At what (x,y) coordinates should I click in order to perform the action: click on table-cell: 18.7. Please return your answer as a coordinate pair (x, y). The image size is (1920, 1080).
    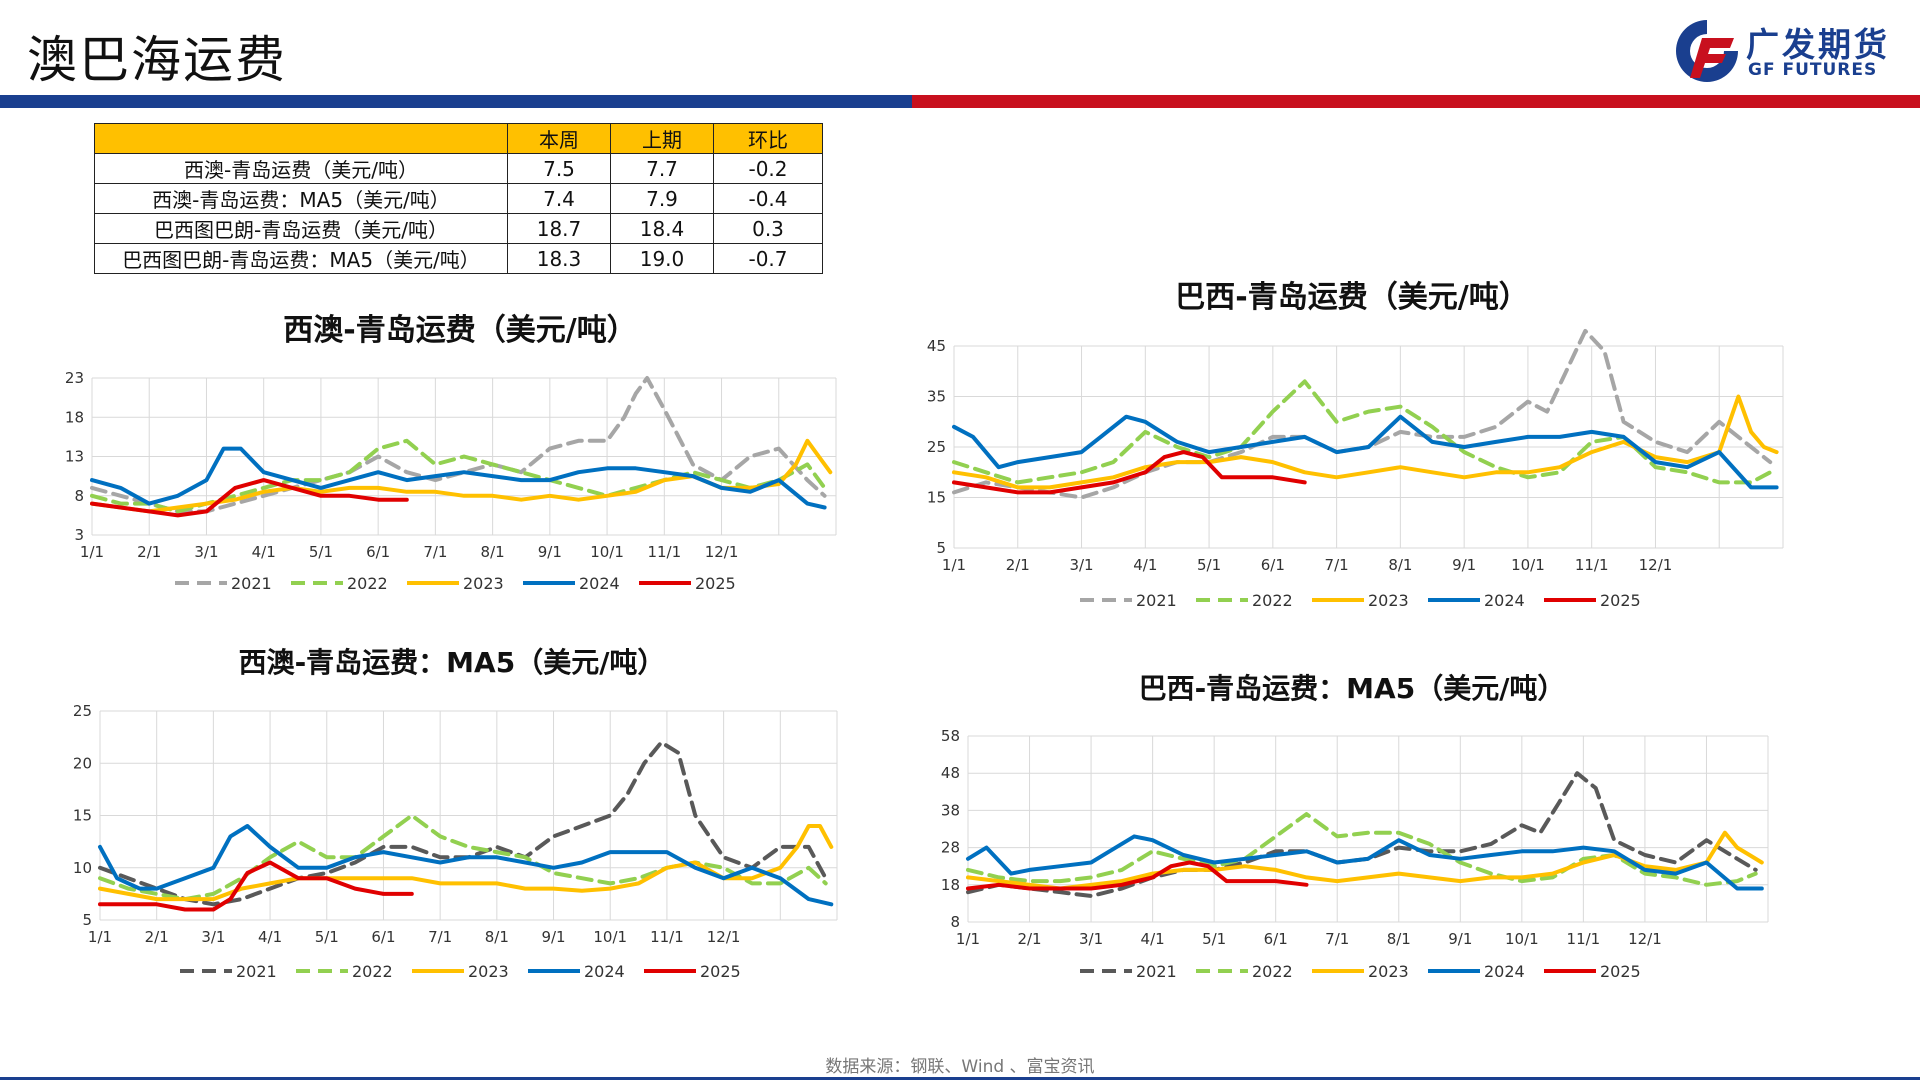
    Looking at the image, I should click on (559, 228).